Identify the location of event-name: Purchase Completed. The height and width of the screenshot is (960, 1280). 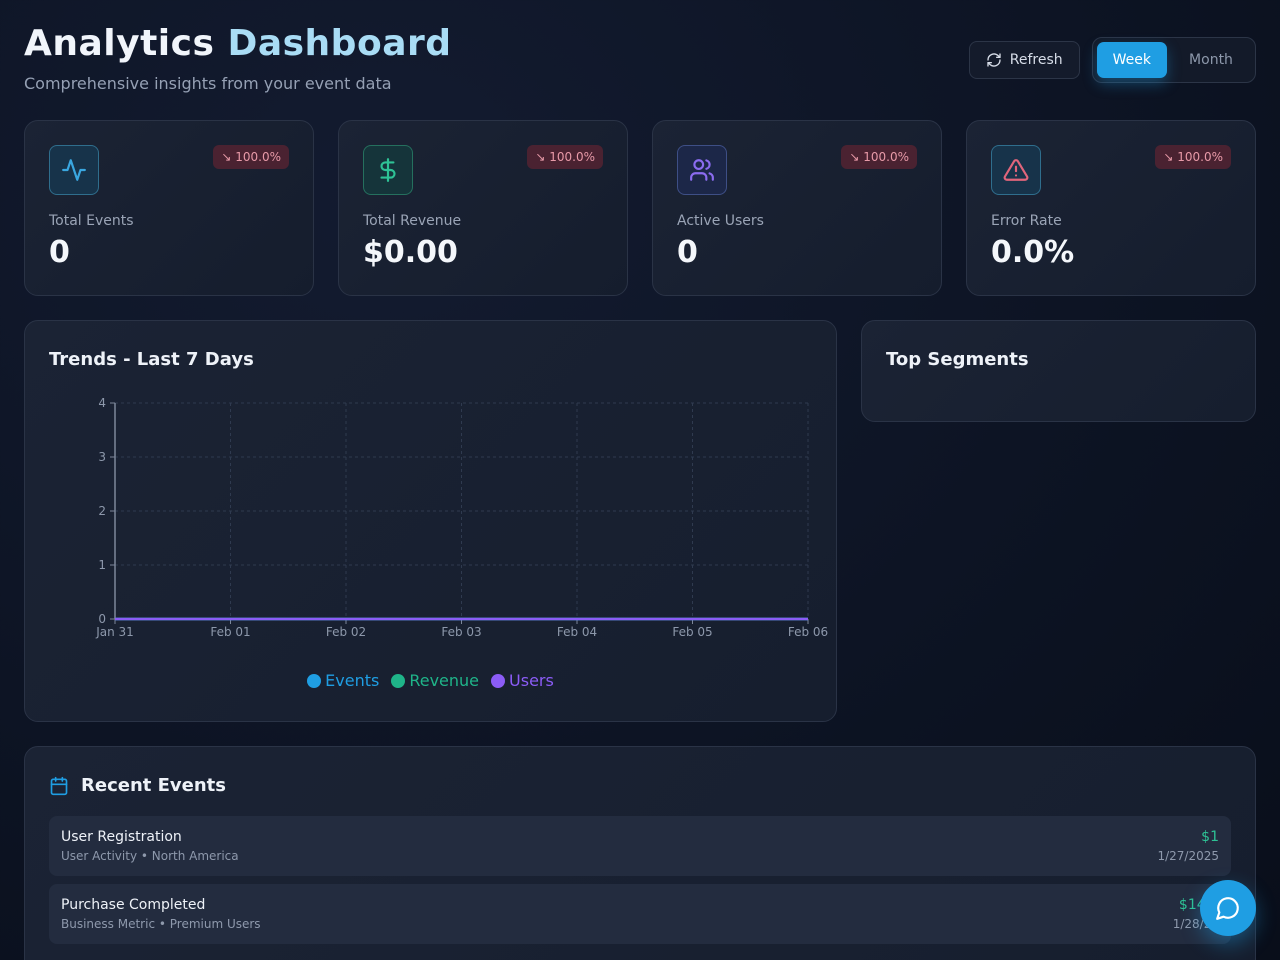
(133, 905).